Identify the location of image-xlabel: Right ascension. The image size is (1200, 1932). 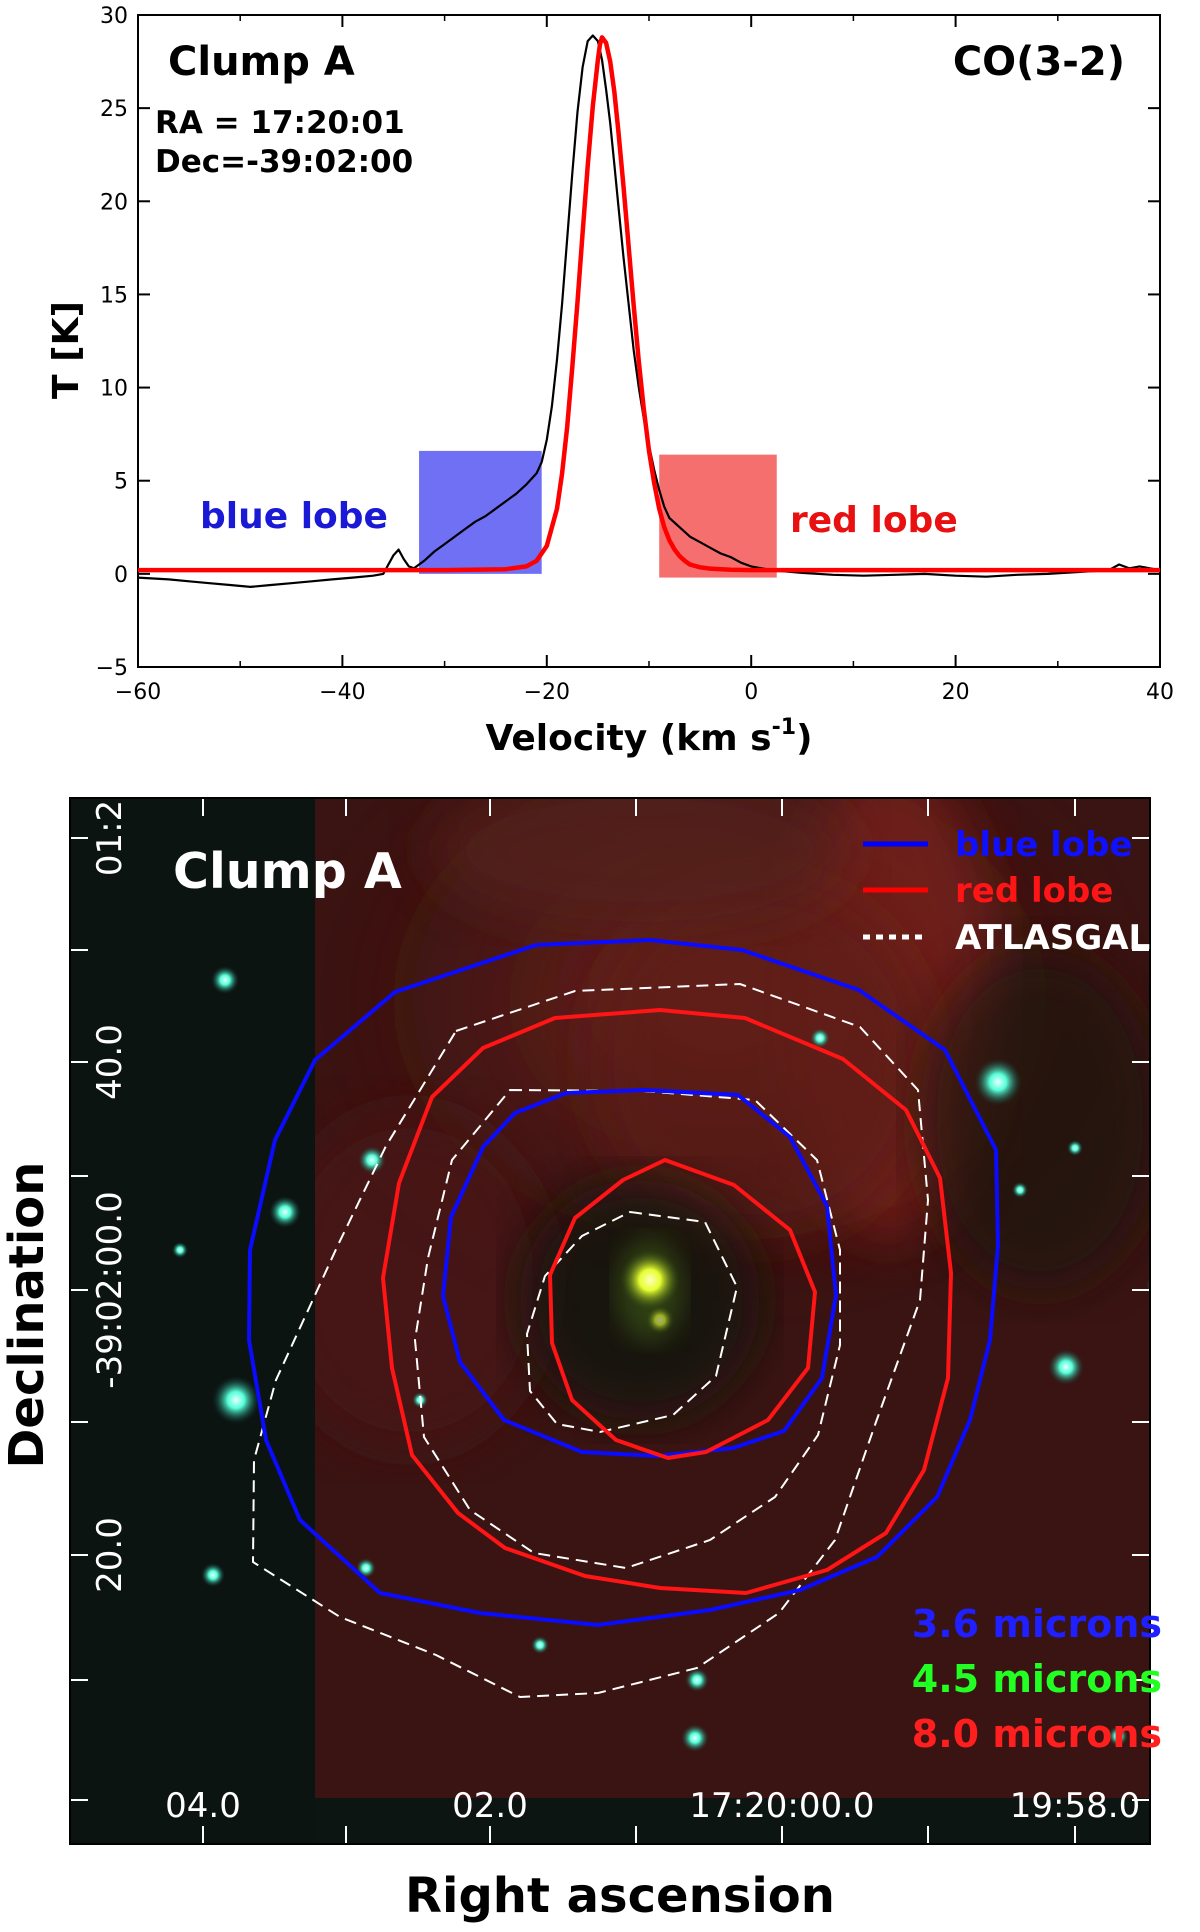
(620, 1896).